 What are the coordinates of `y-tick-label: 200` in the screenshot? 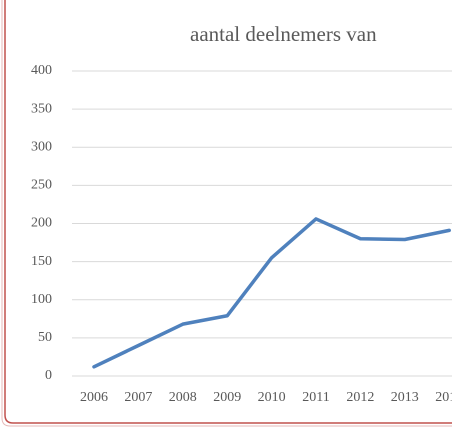 It's located at (41, 223).